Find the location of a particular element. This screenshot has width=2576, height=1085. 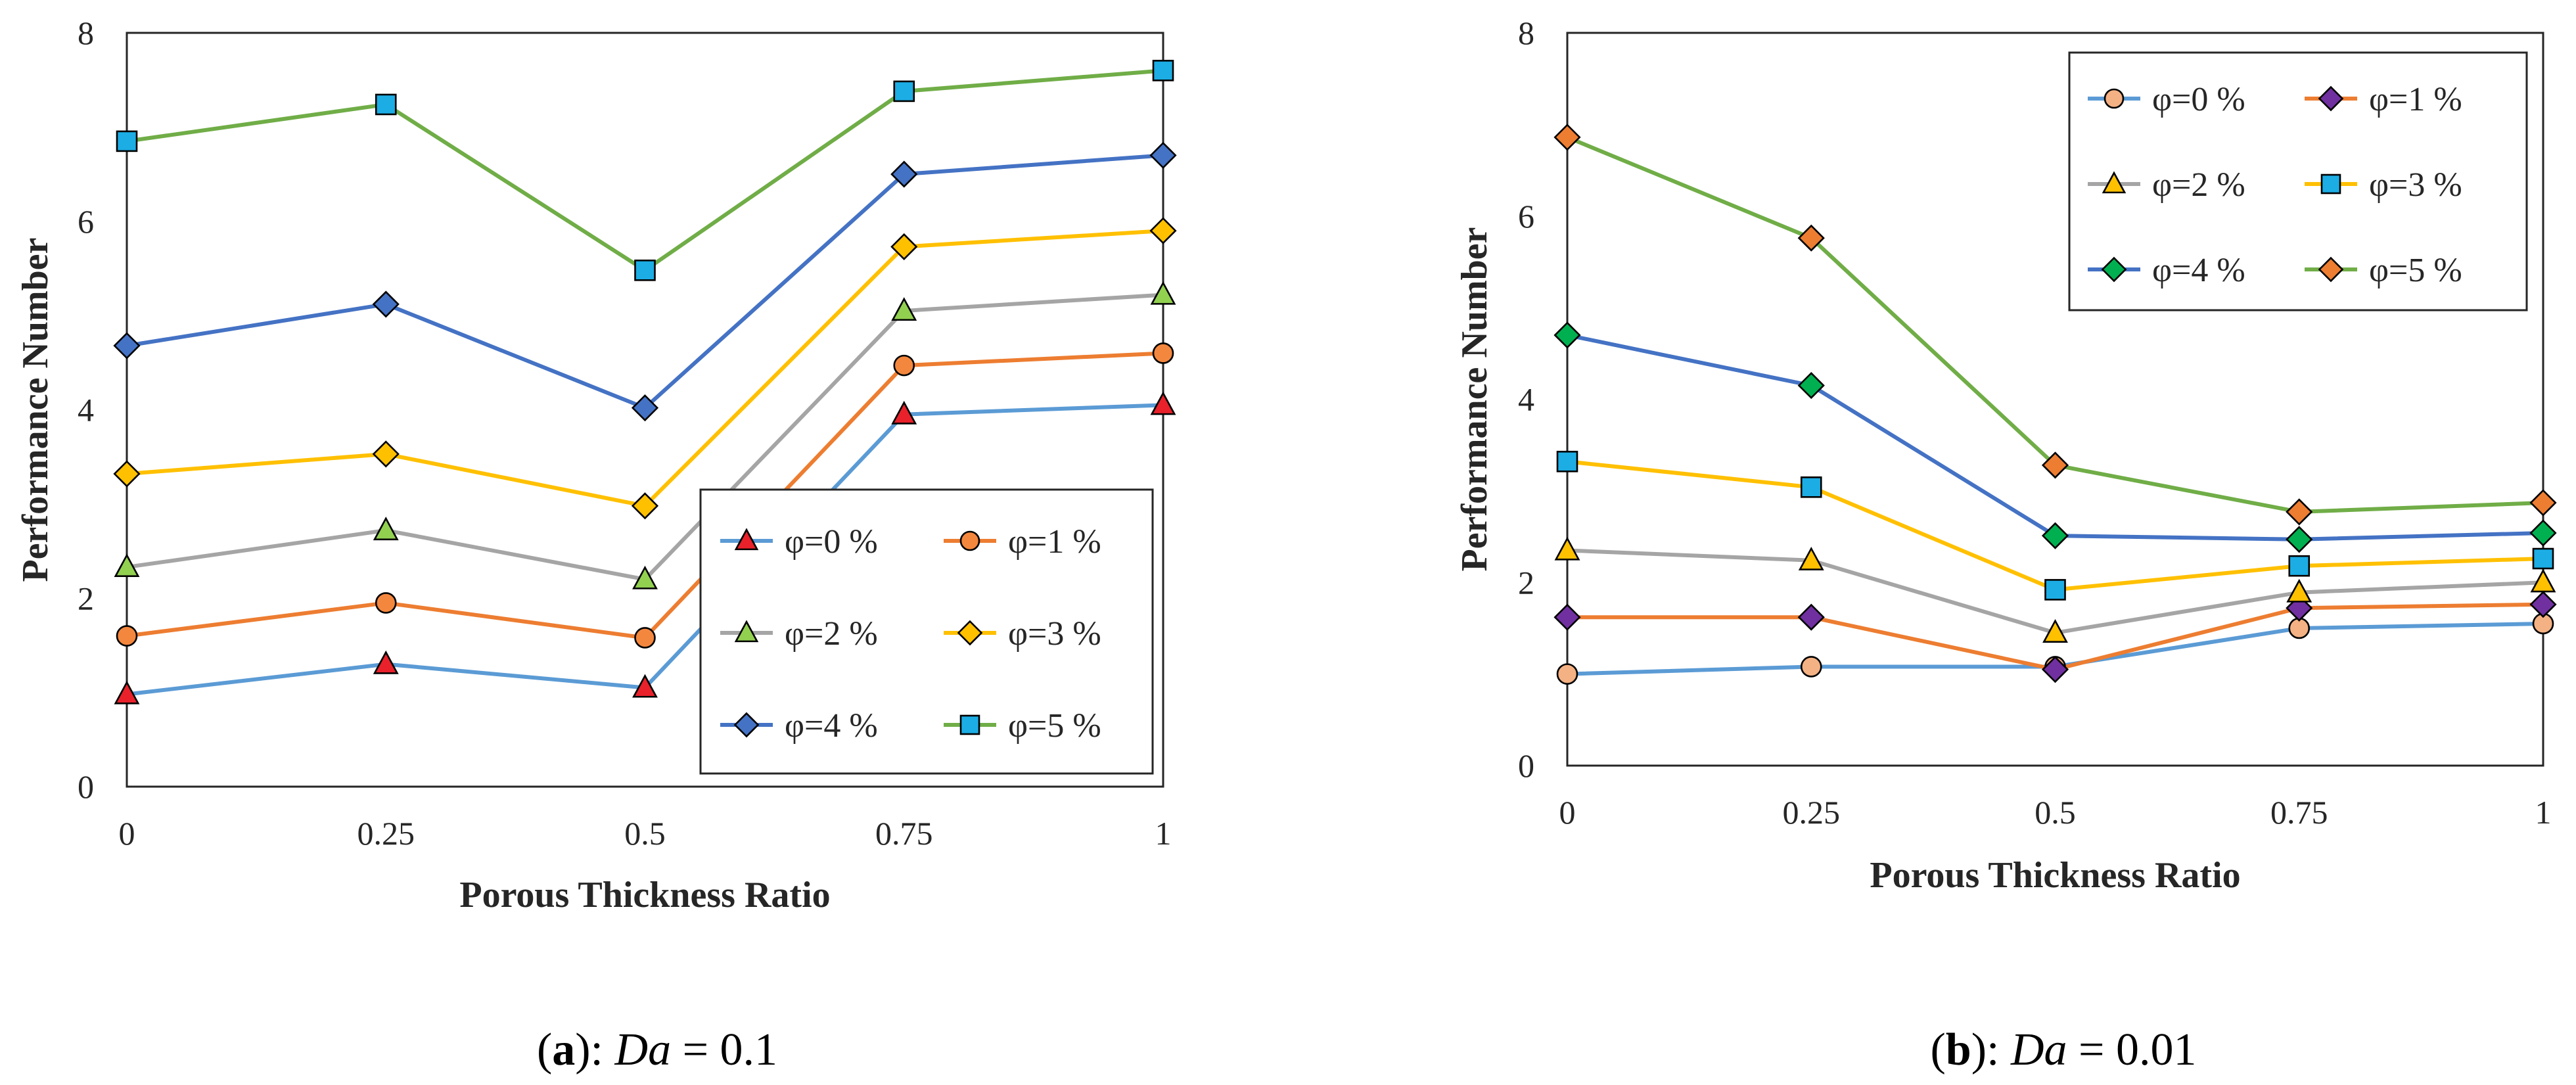

panel-caption: (a): Da = 0.1 is located at coordinates (657, 1050).